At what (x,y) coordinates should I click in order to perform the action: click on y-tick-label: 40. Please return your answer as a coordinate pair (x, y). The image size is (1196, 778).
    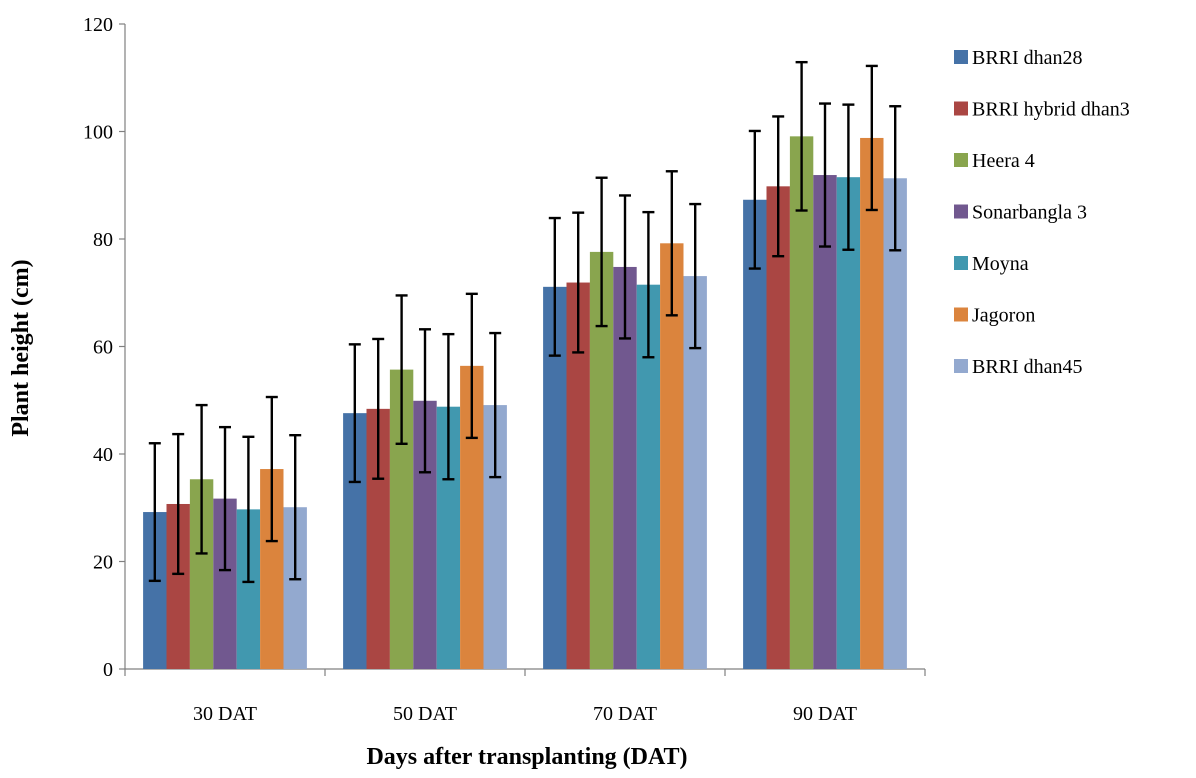
    Looking at the image, I should click on (103, 455).